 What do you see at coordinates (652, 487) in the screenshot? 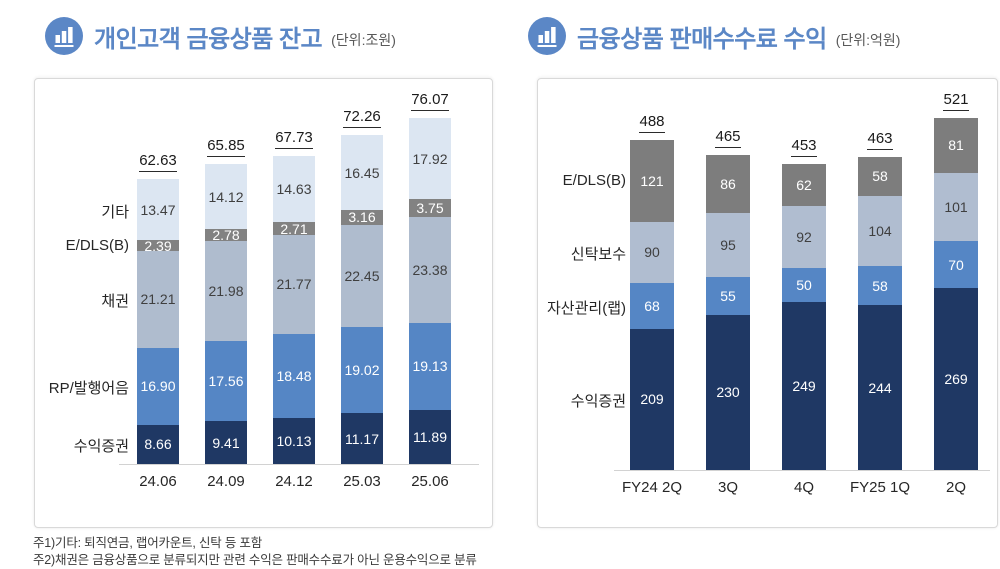
I see `category-label: FY24 2Q` at bounding box center [652, 487].